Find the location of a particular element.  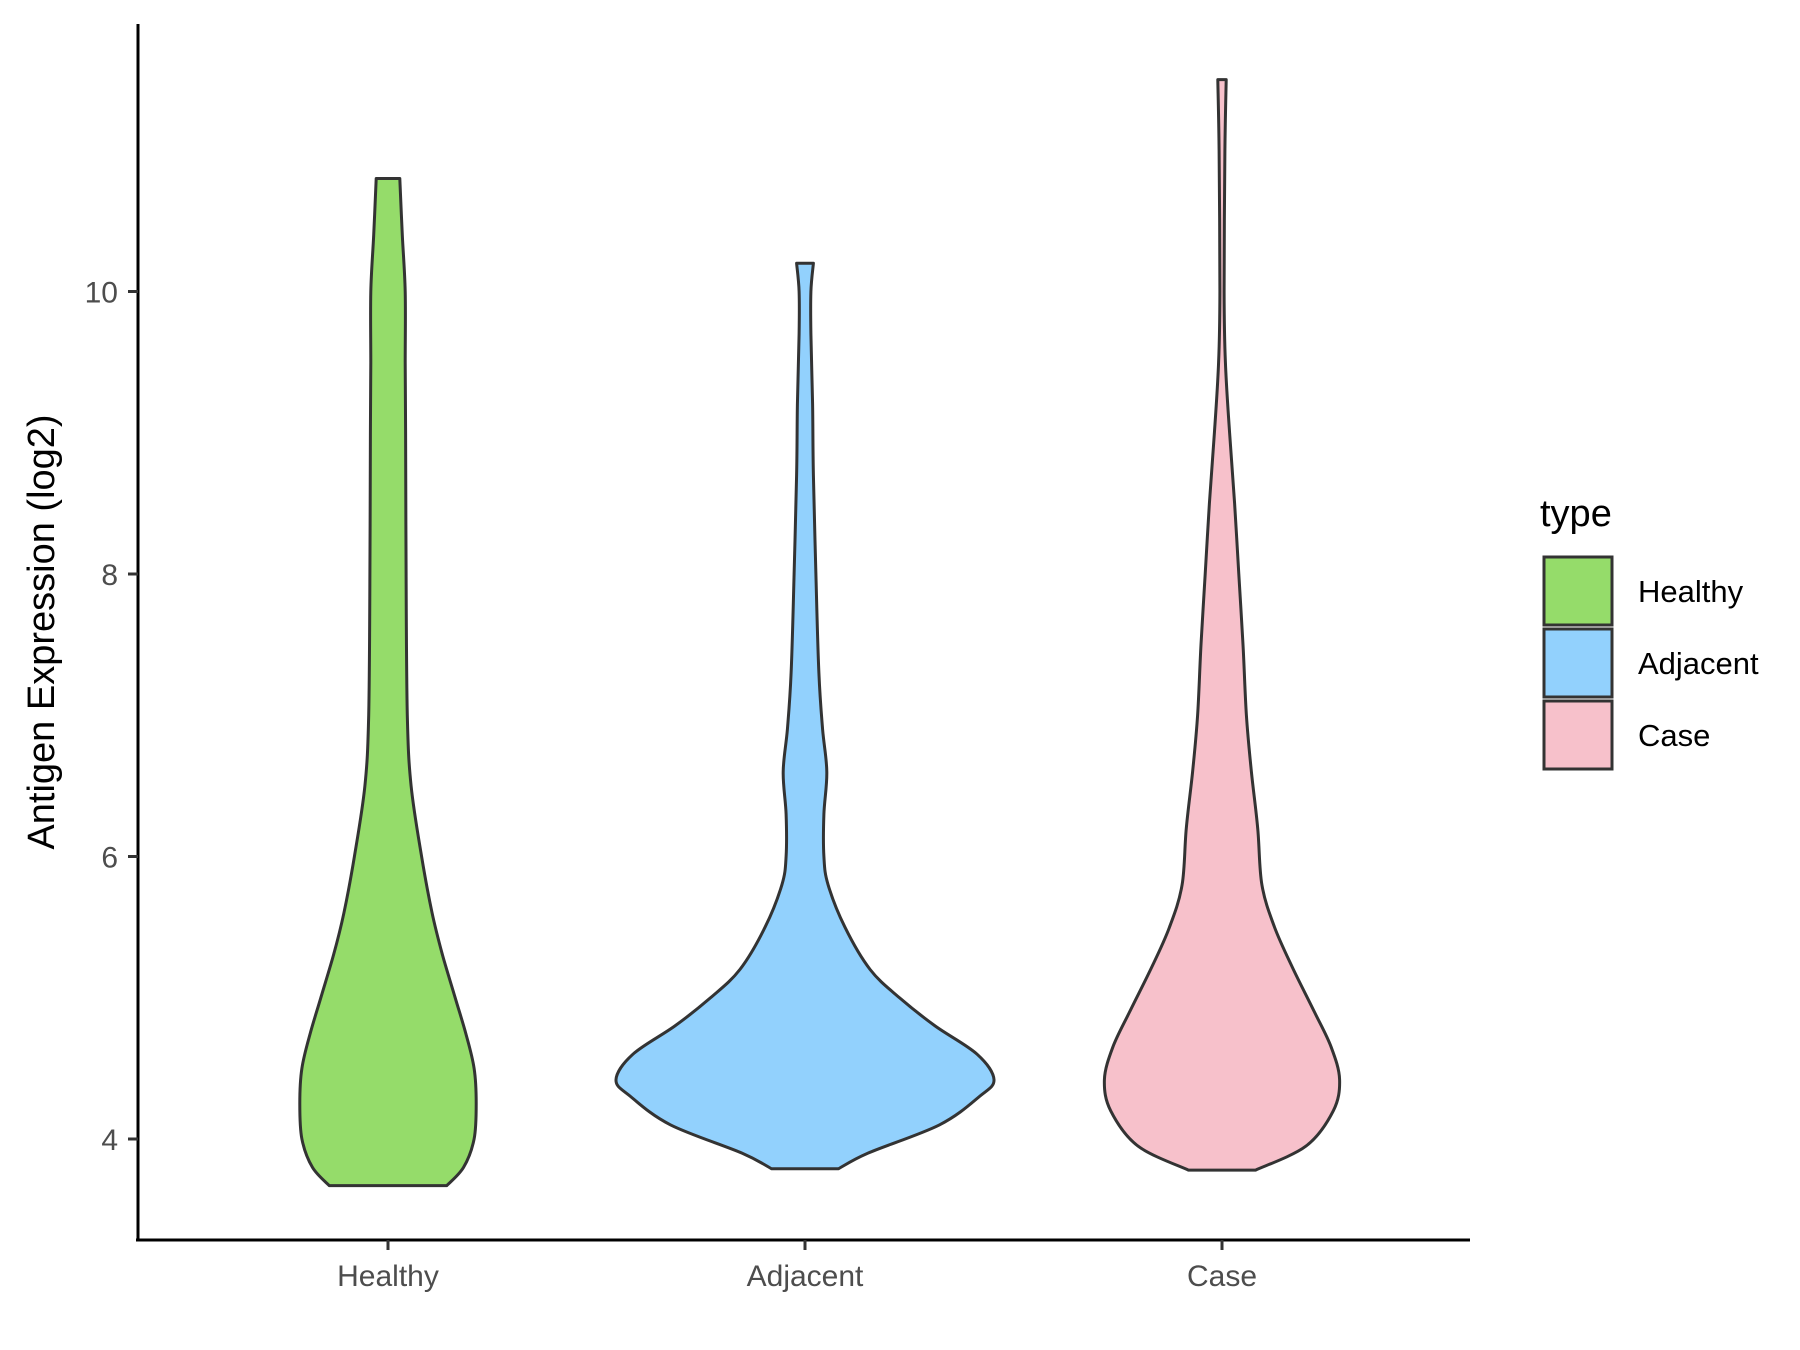

x-tick-label: Case is located at coordinates (1222, 1276).